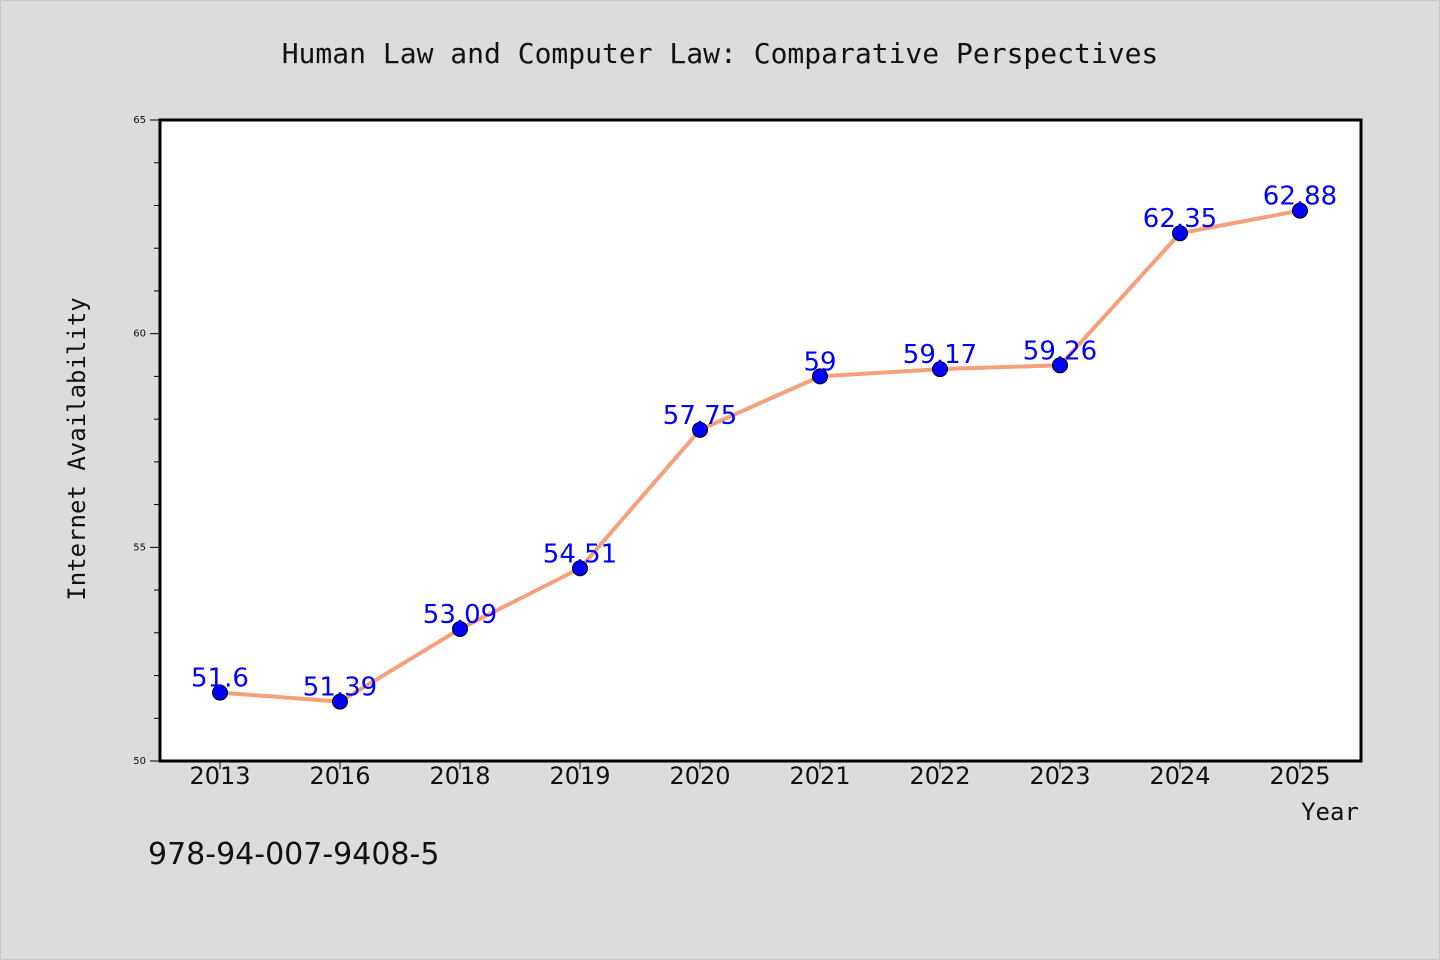 The height and width of the screenshot is (960, 1440). Describe the element at coordinates (1300, 197) in the screenshot. I see `data-label: 62.88` at that location.